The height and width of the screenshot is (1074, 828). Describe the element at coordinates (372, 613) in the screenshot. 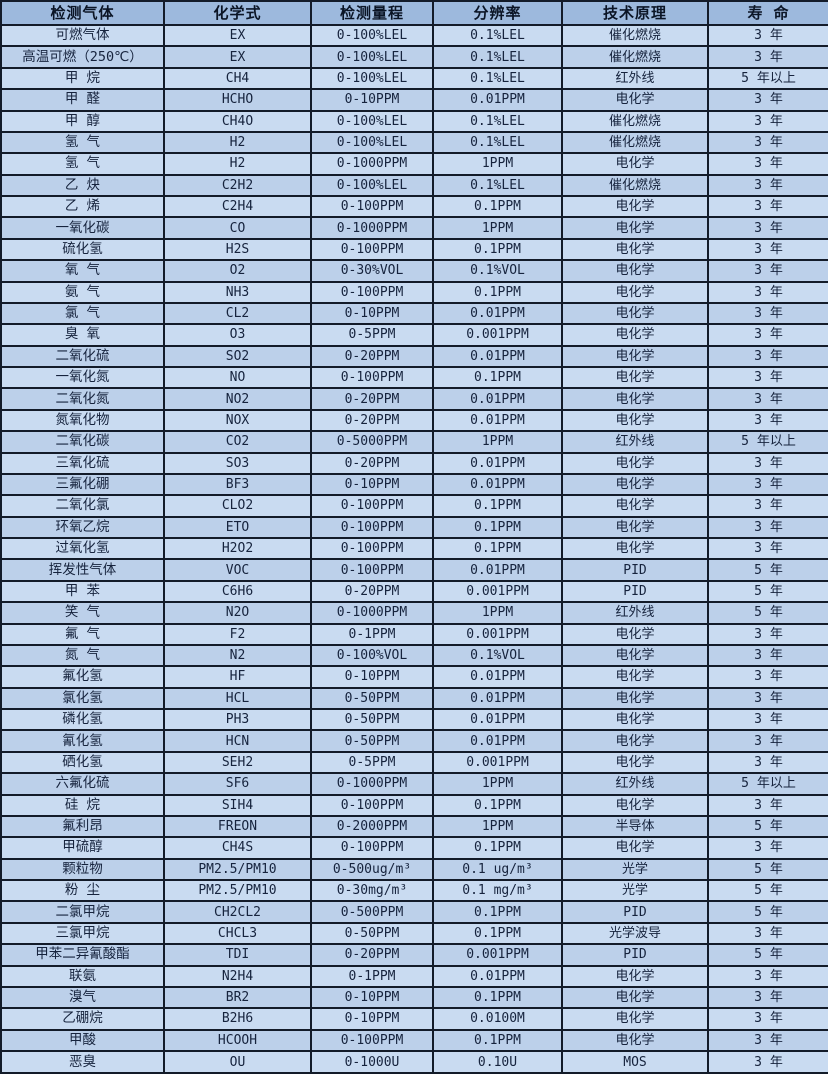

I see `table-cell: 0-1000PPM` at that location.